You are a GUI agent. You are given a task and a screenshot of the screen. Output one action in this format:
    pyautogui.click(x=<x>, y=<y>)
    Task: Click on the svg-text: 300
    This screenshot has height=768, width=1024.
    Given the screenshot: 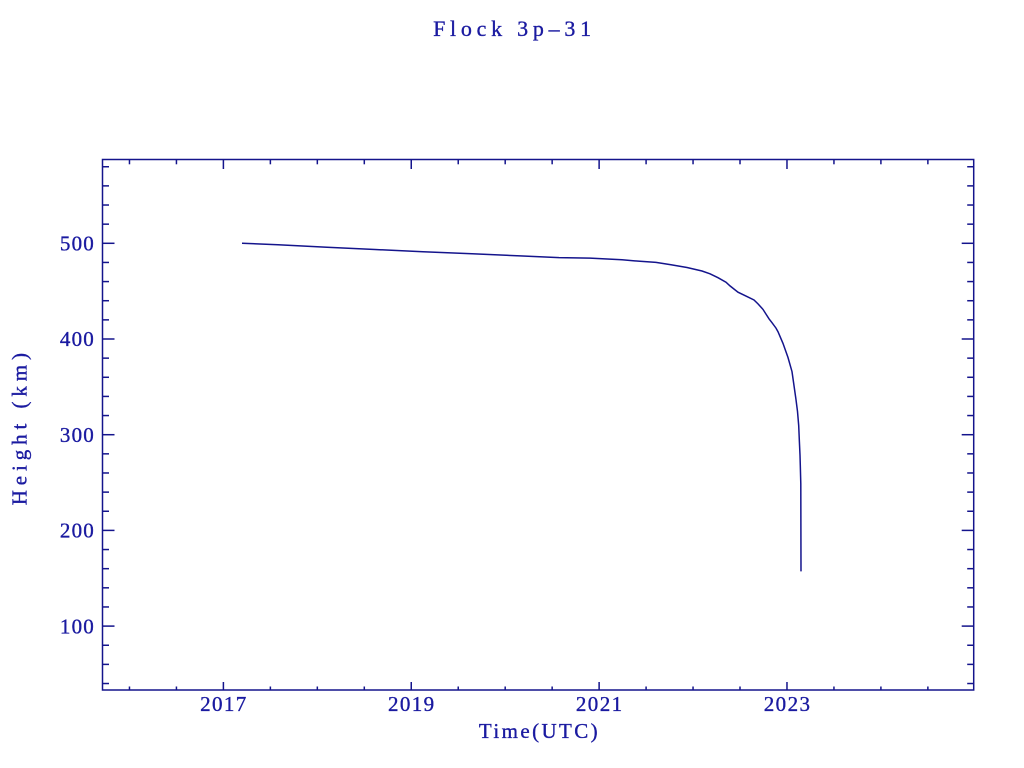 What is the action you would take?
    pyautogui.click(x=77, y=435)
    